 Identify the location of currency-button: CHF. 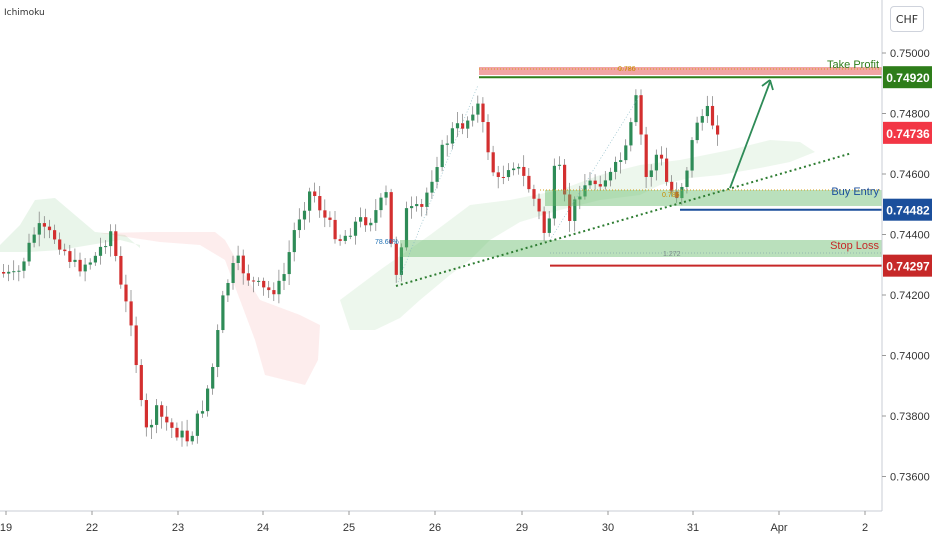
(907, 19).